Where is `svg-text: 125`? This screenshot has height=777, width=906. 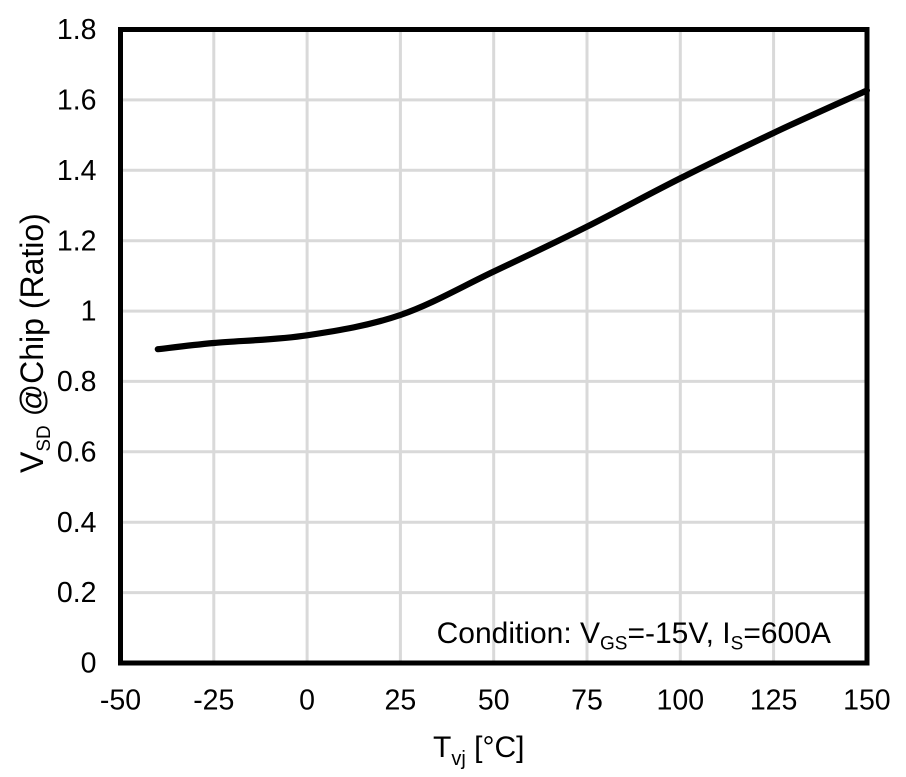
svg-text: 125 is located at coordinates (774, 701).